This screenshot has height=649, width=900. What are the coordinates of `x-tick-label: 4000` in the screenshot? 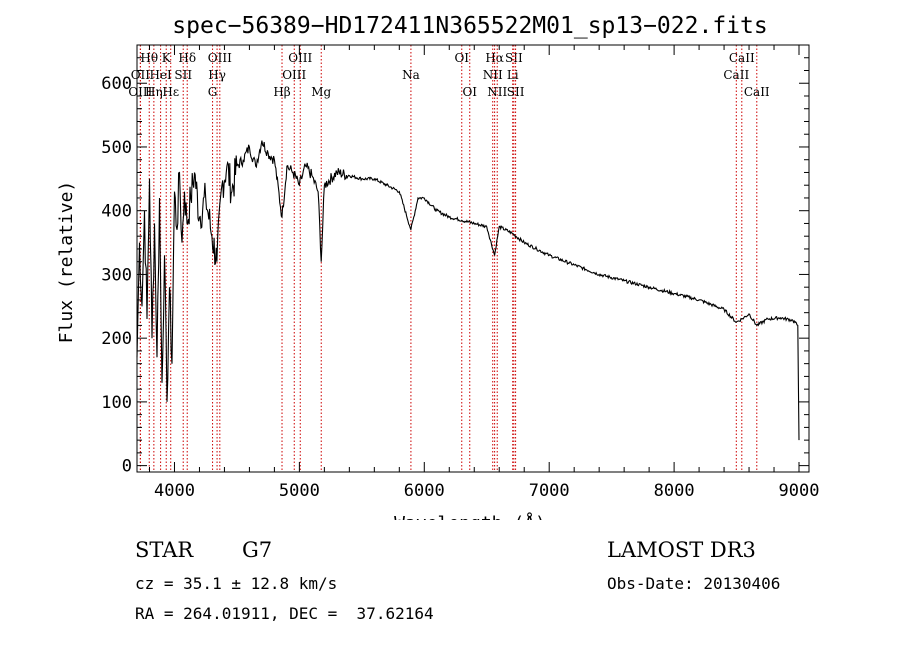 It's located at (174, 491).